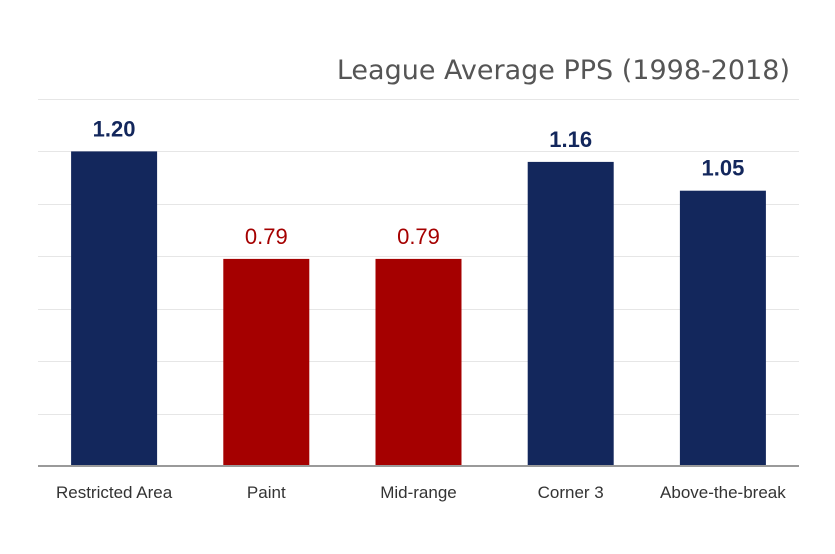 The width and height of the screenshot is (835, 554). I want to click on category-label: Mid-range, so click(418, 492).